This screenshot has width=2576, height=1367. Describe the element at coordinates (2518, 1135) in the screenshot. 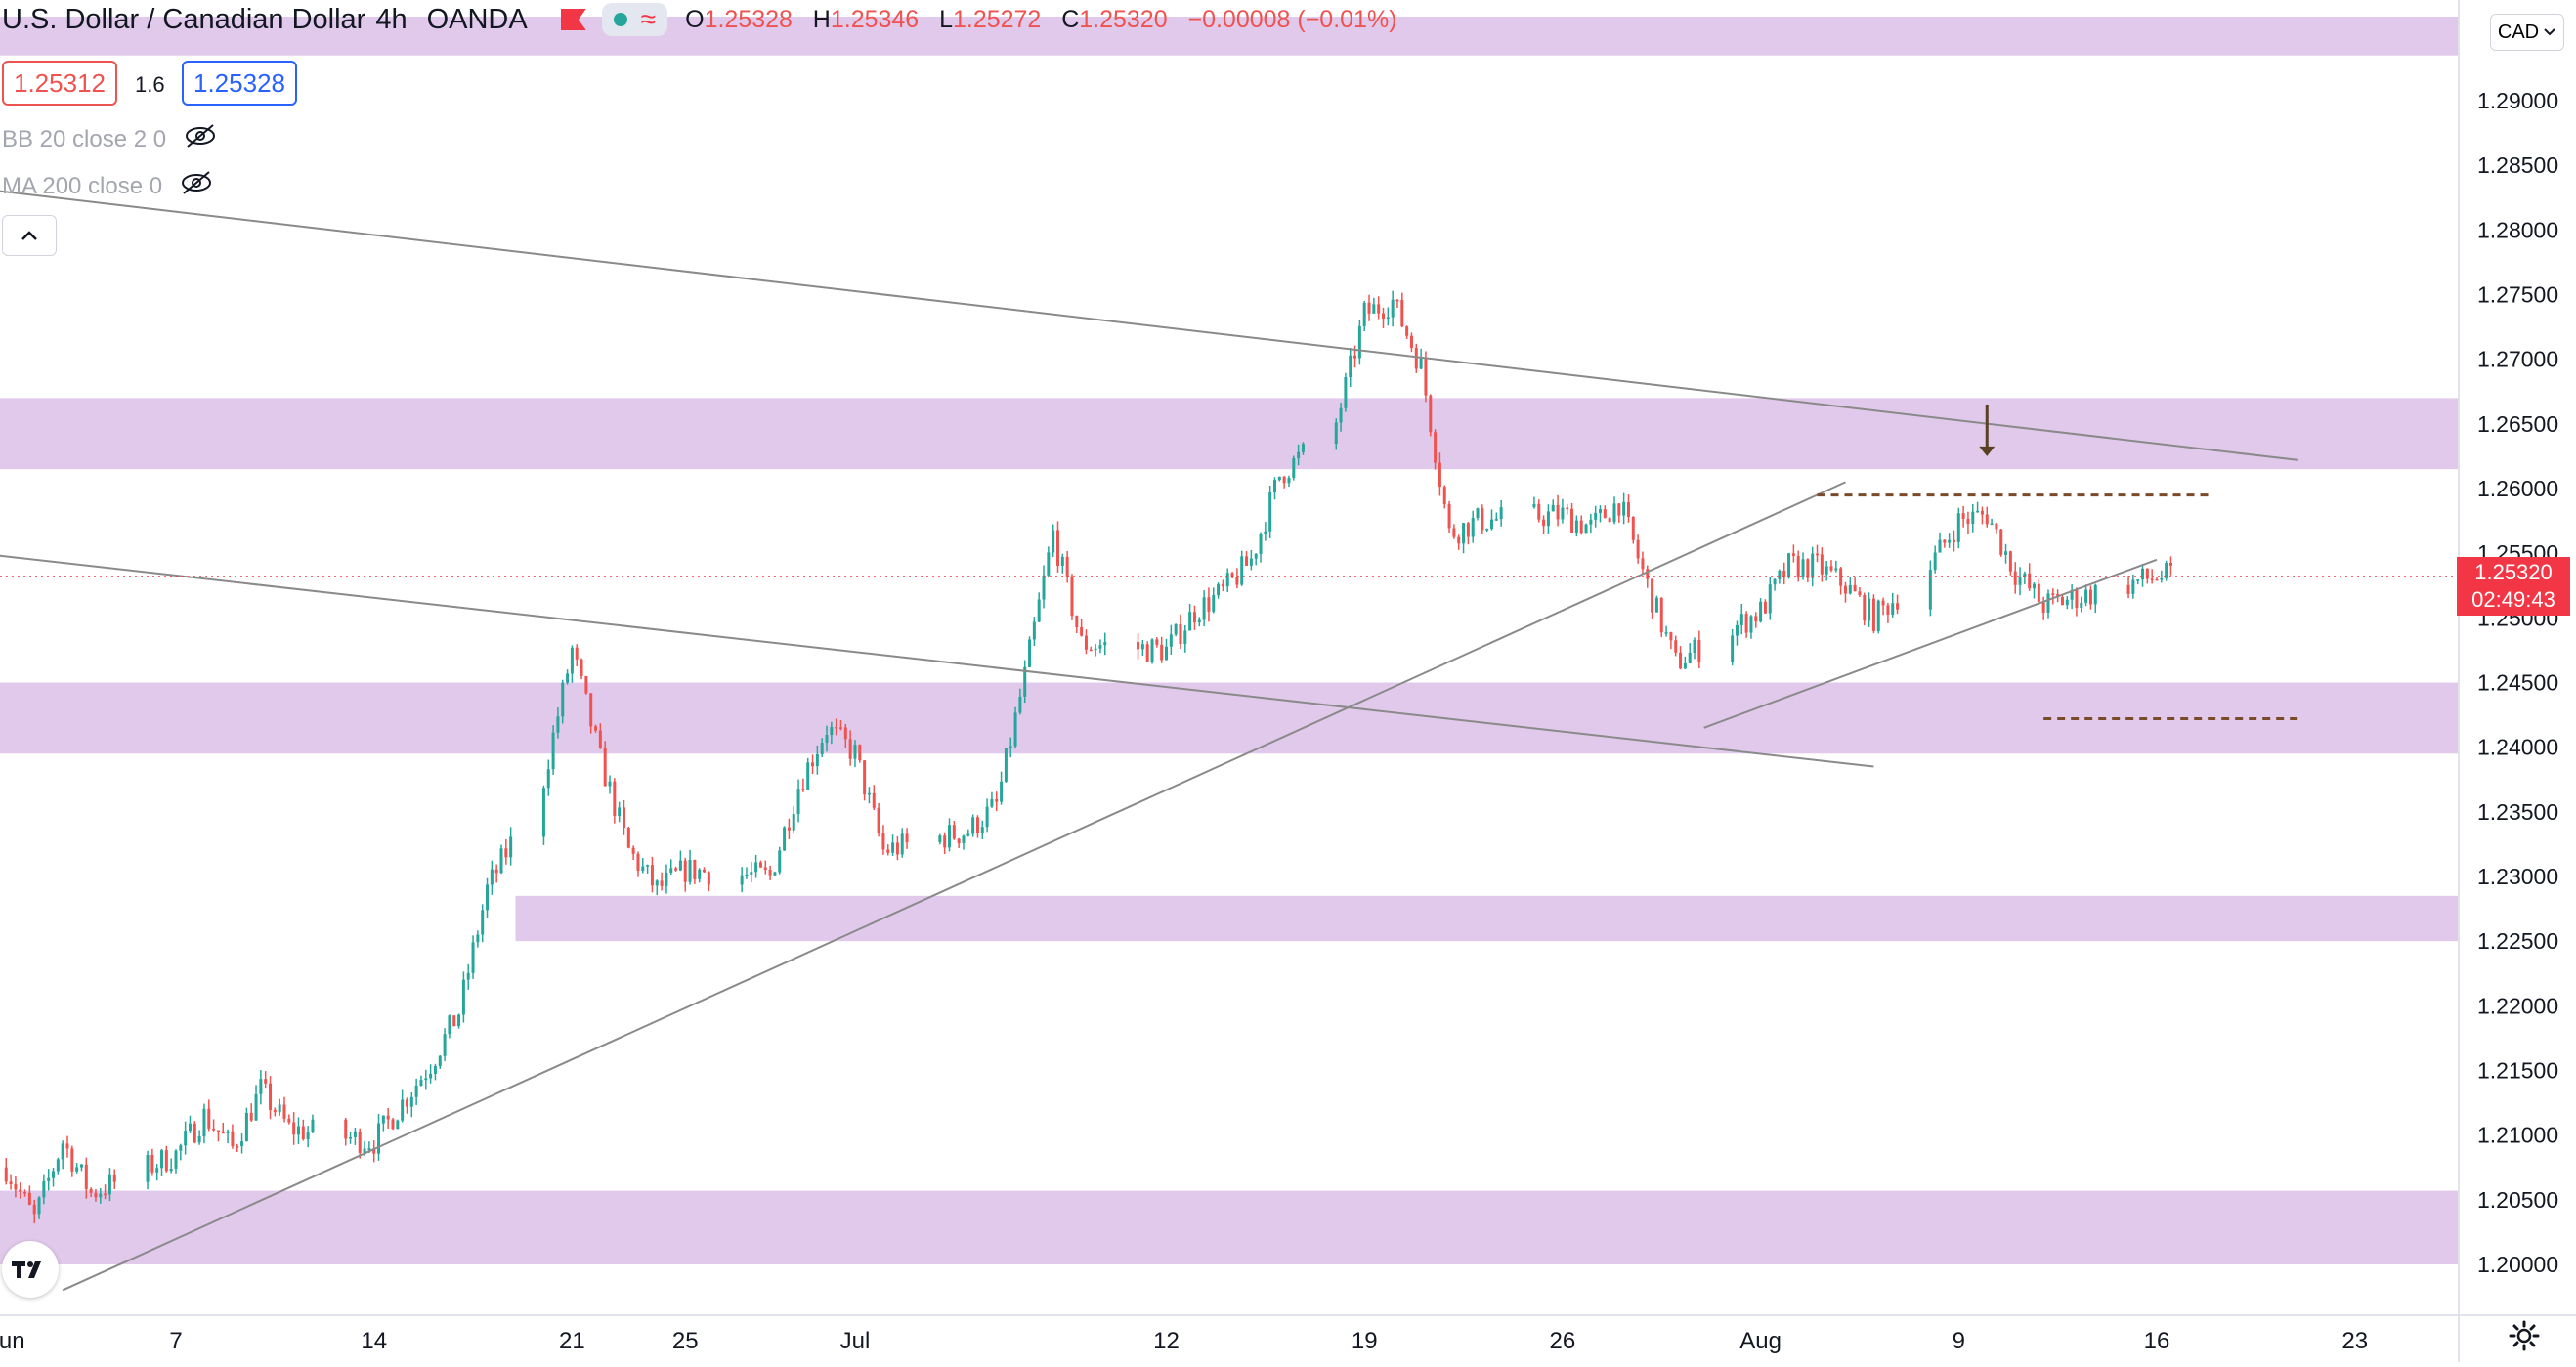

I see `y-tick-label: 1.21000` at that location.